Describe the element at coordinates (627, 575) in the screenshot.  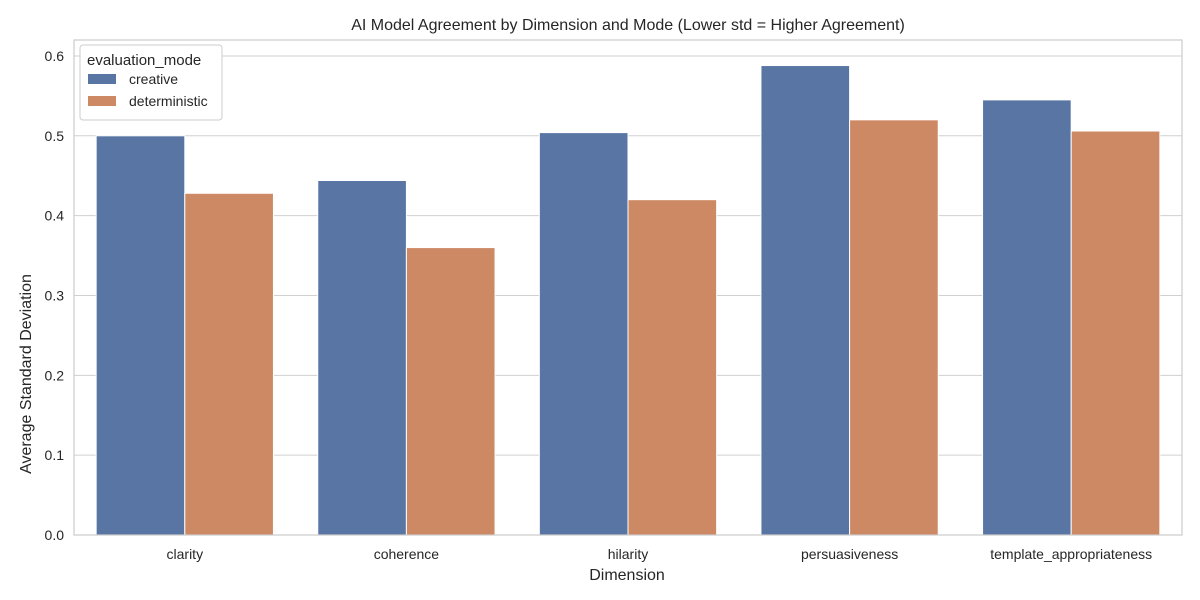
I see `x-axis-label: Dimension` at that location.